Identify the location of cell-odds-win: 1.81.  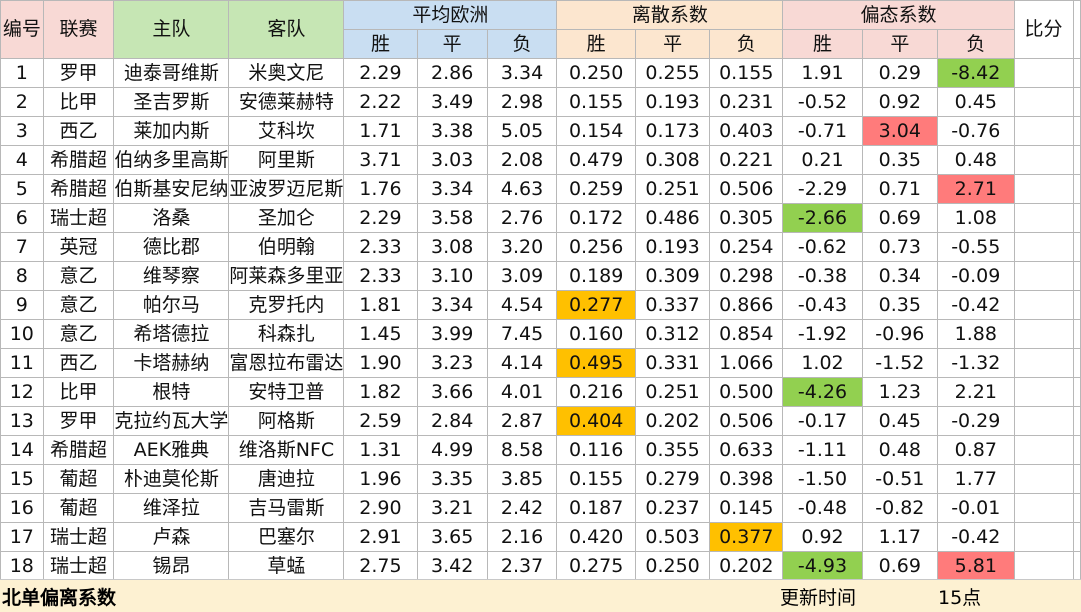
(380, 305).